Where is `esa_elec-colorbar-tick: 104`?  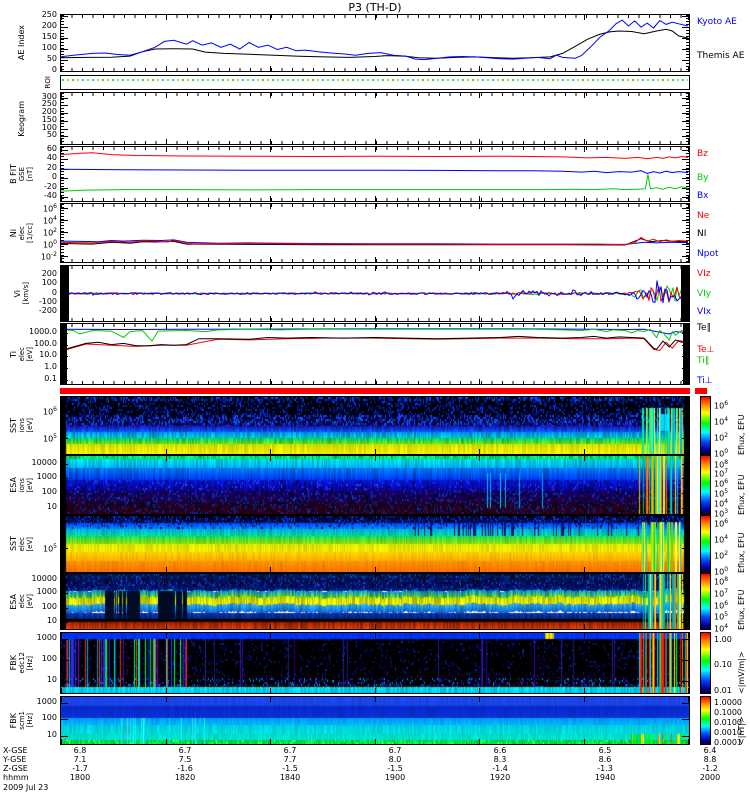
esa_elec-colorbar-tick: 104 is located at coordinates (721, 628).